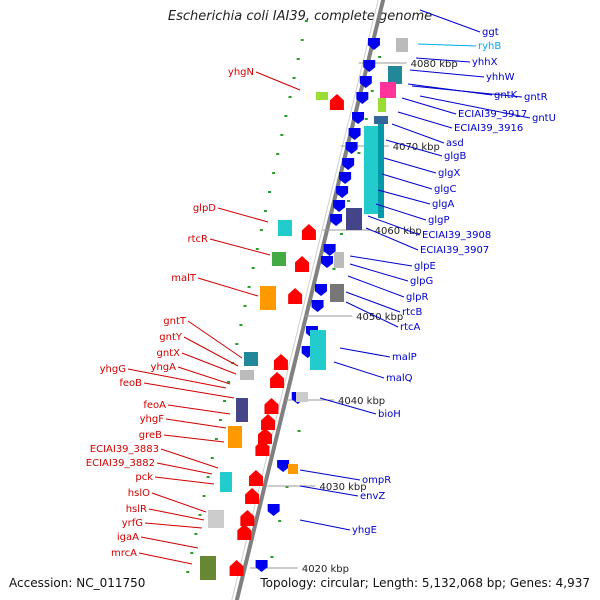 The width and height of the screenshot is (600, 600). I want to click on gene-label-eciai39_3883: ECIAI39_3883, so click(124, 449).